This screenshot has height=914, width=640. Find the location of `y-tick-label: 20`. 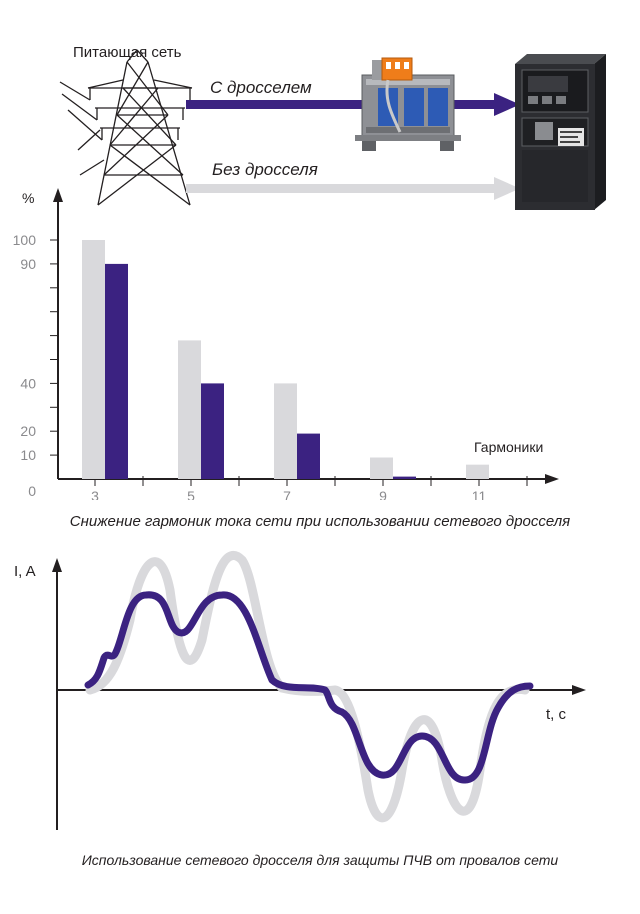

y-tick-label: 20 is located at coordinates (28, 431).